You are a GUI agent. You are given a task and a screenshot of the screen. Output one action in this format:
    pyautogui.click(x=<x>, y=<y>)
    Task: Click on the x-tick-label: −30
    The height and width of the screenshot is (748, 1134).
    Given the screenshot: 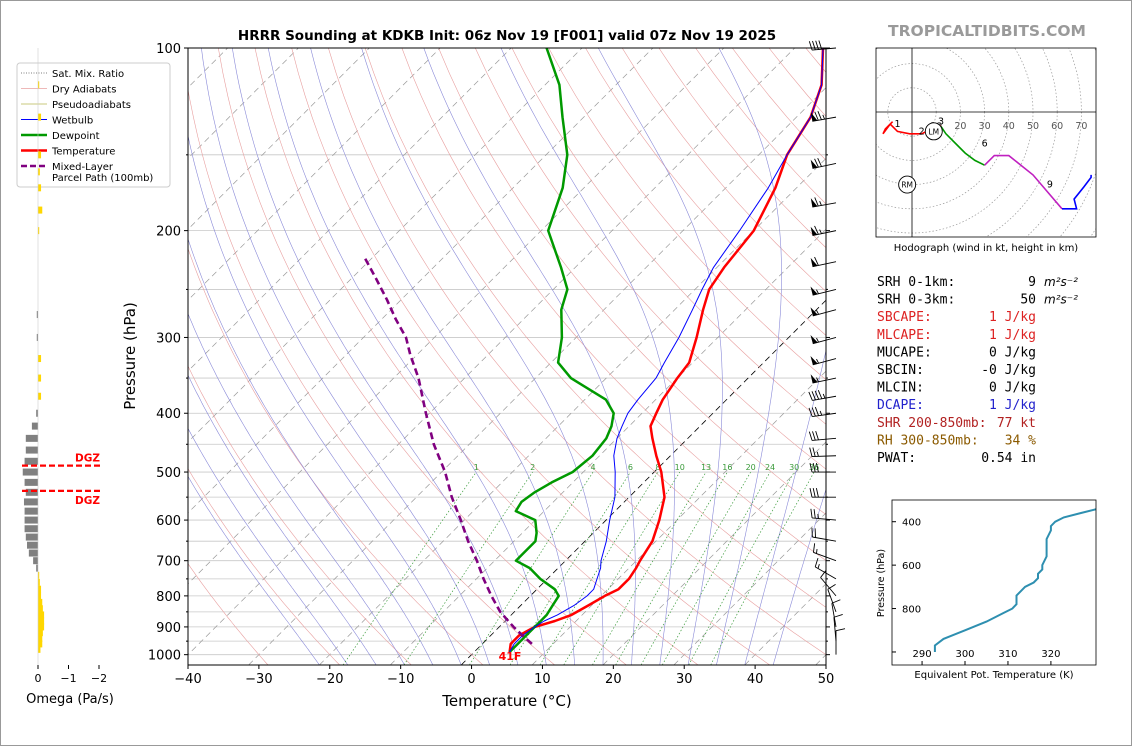 What is the action you would take?
    pyautogui.click(x=258, y=679)
    